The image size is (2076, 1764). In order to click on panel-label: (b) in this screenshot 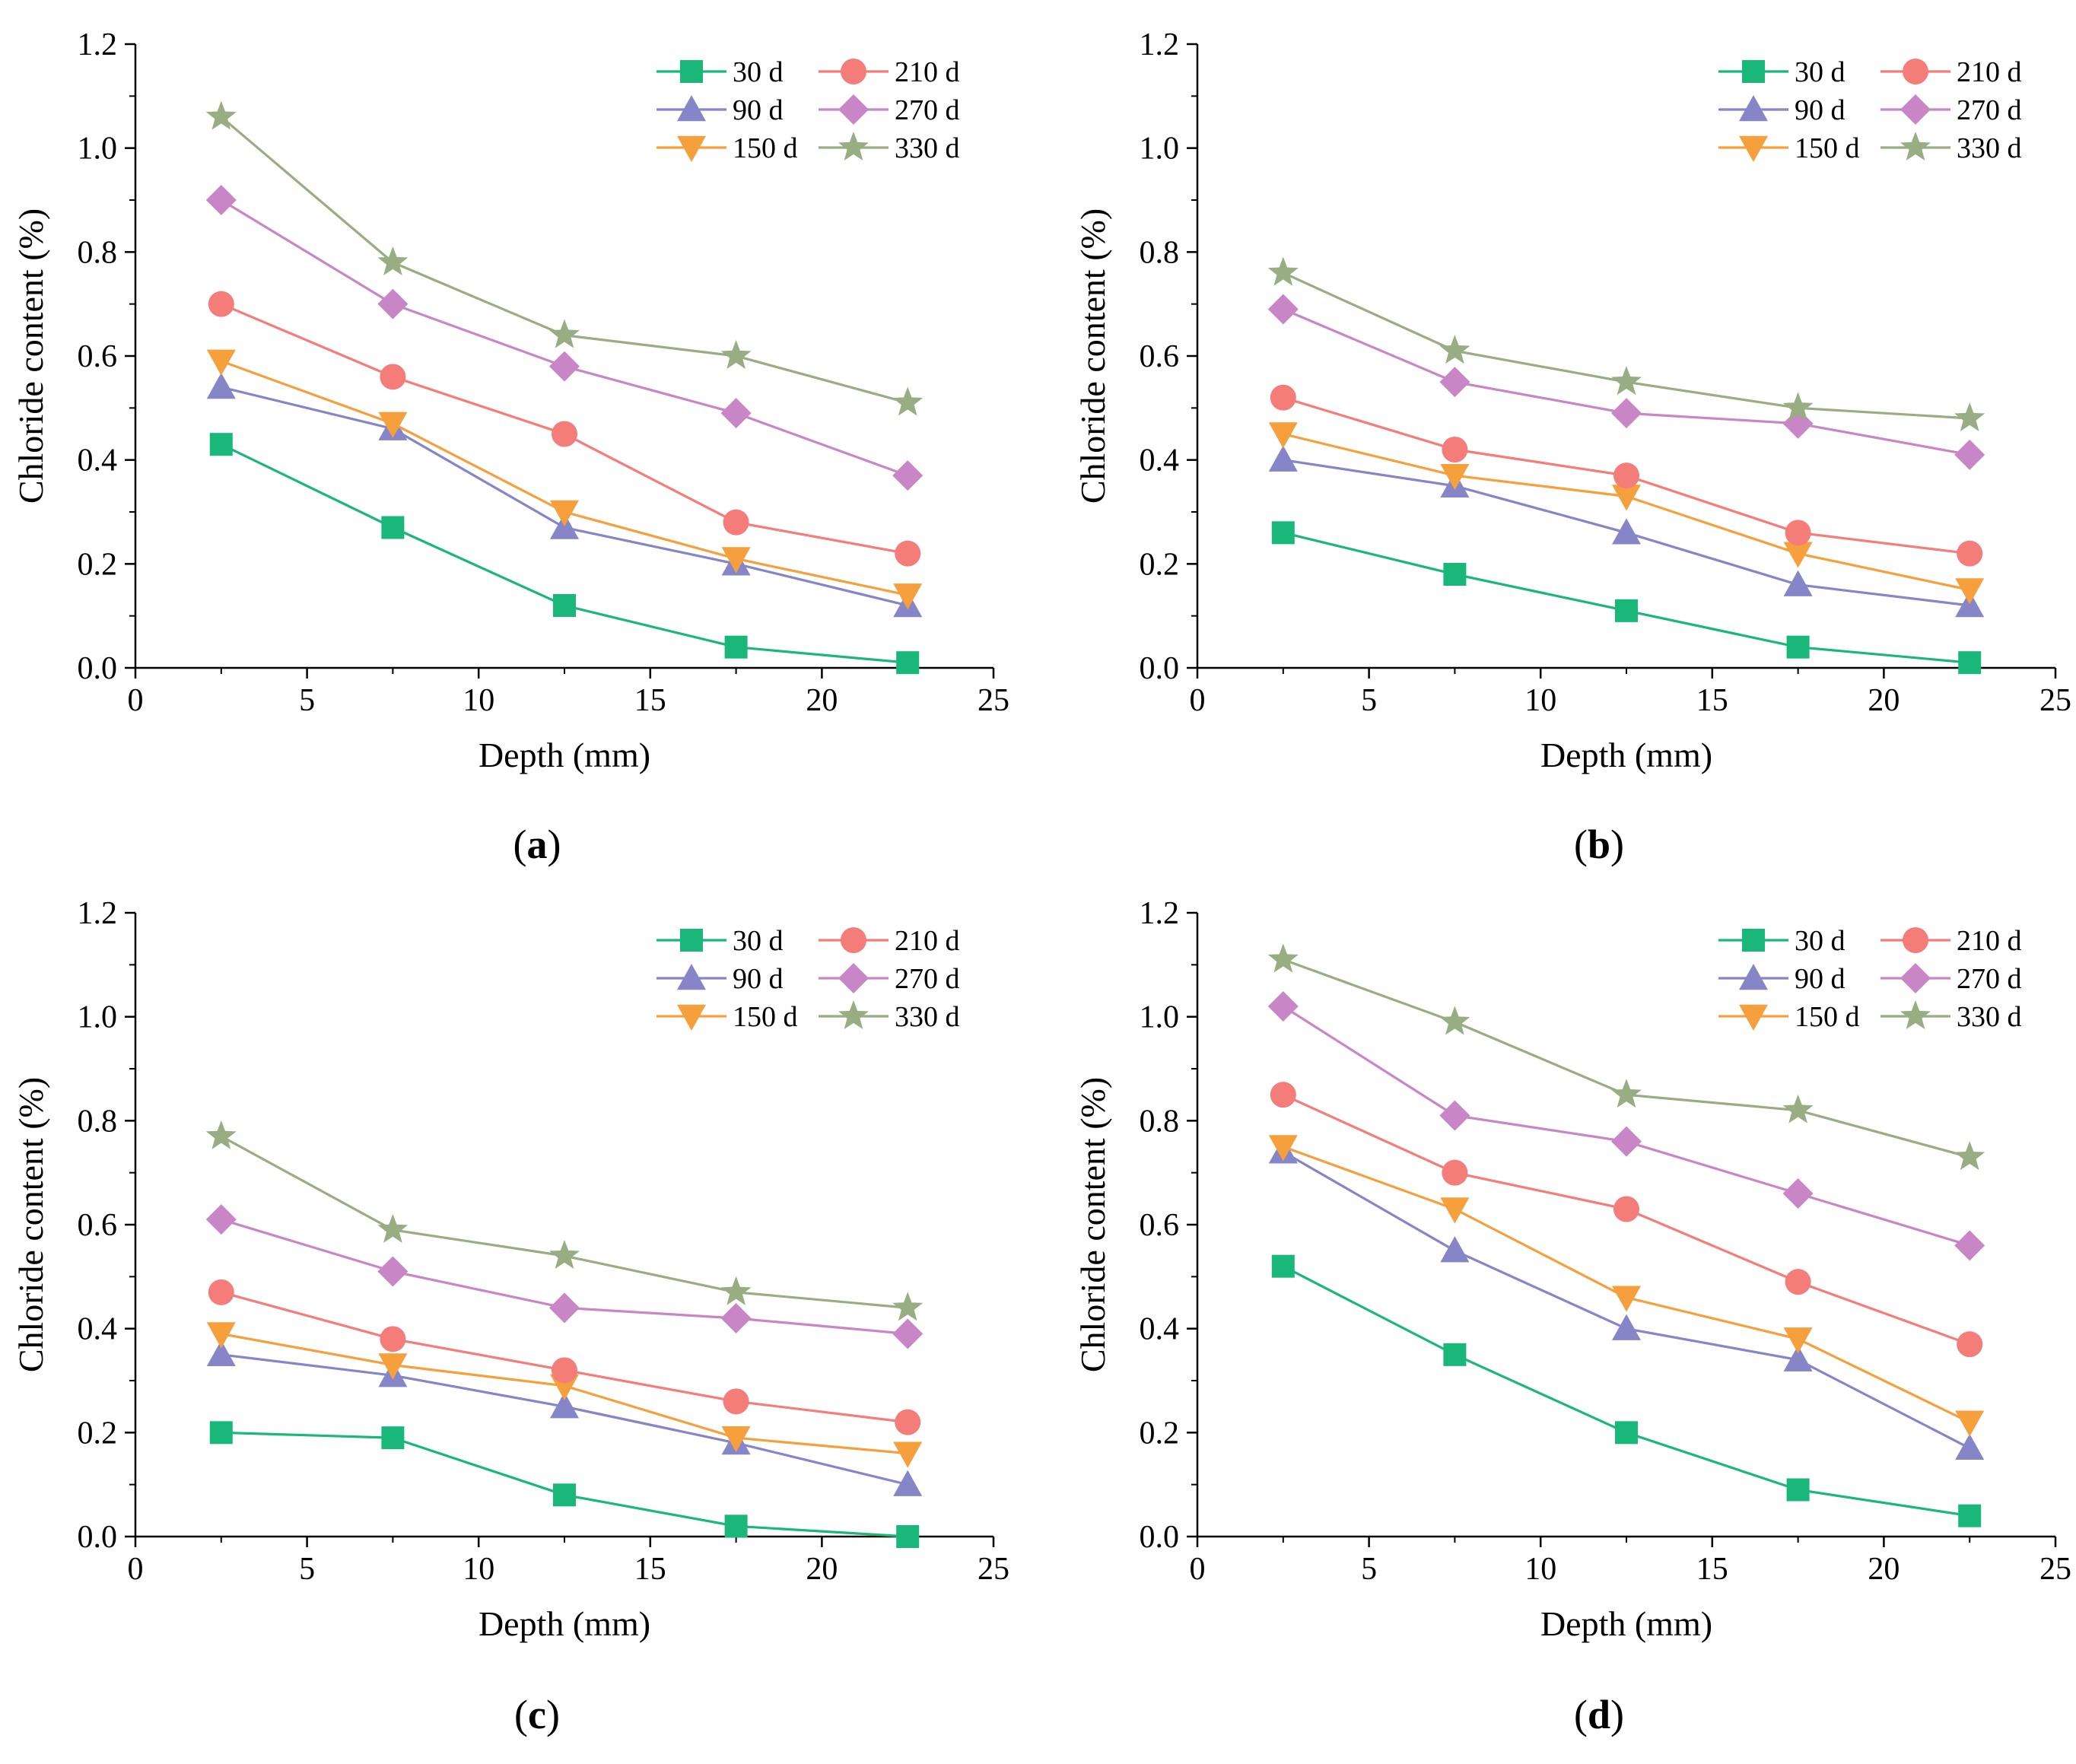, I will do `click(1599, 844)`.